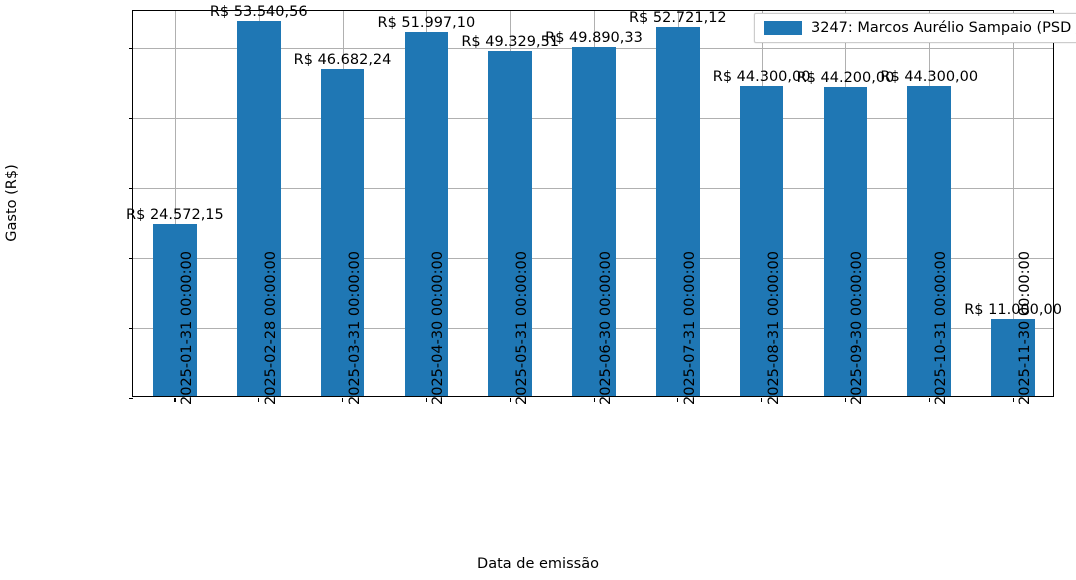  I want to click on x-tick-label: 2025-04-30 00:00:00, so click(438, 328).